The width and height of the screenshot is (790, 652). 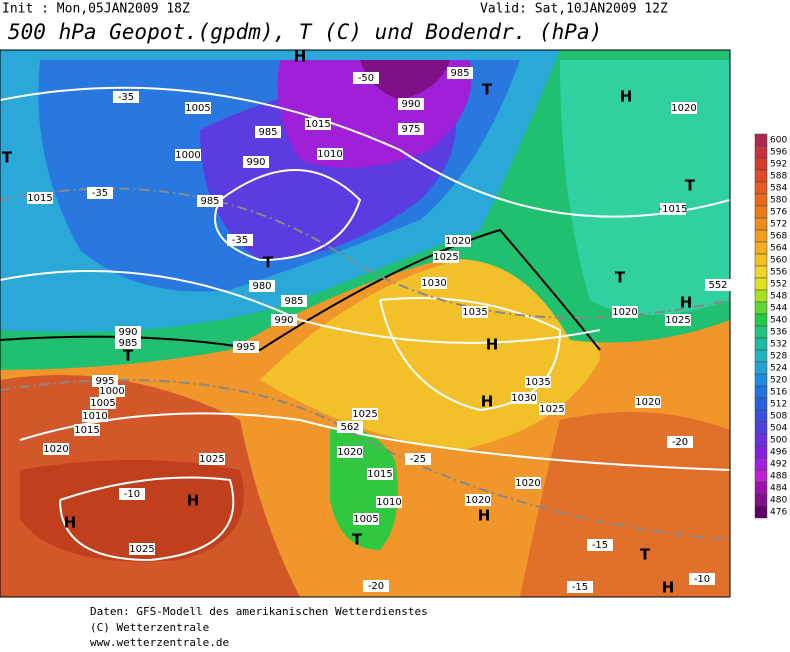 What do you see at coordinates (778, 321) in the screenshot?
I see `colorbar-label: 540` at bounding box center [778, 321].